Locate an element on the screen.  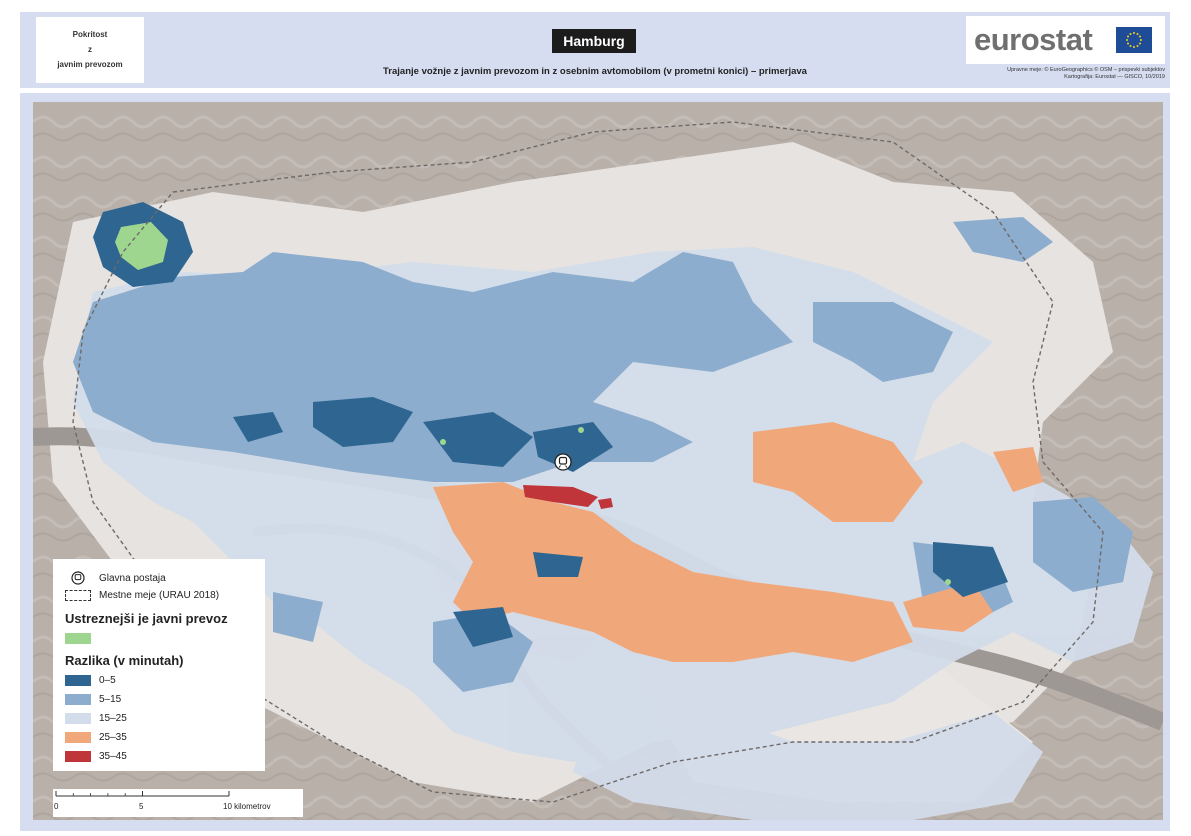
legend-class-row: 25–35 is located at coordinates (96, 737).